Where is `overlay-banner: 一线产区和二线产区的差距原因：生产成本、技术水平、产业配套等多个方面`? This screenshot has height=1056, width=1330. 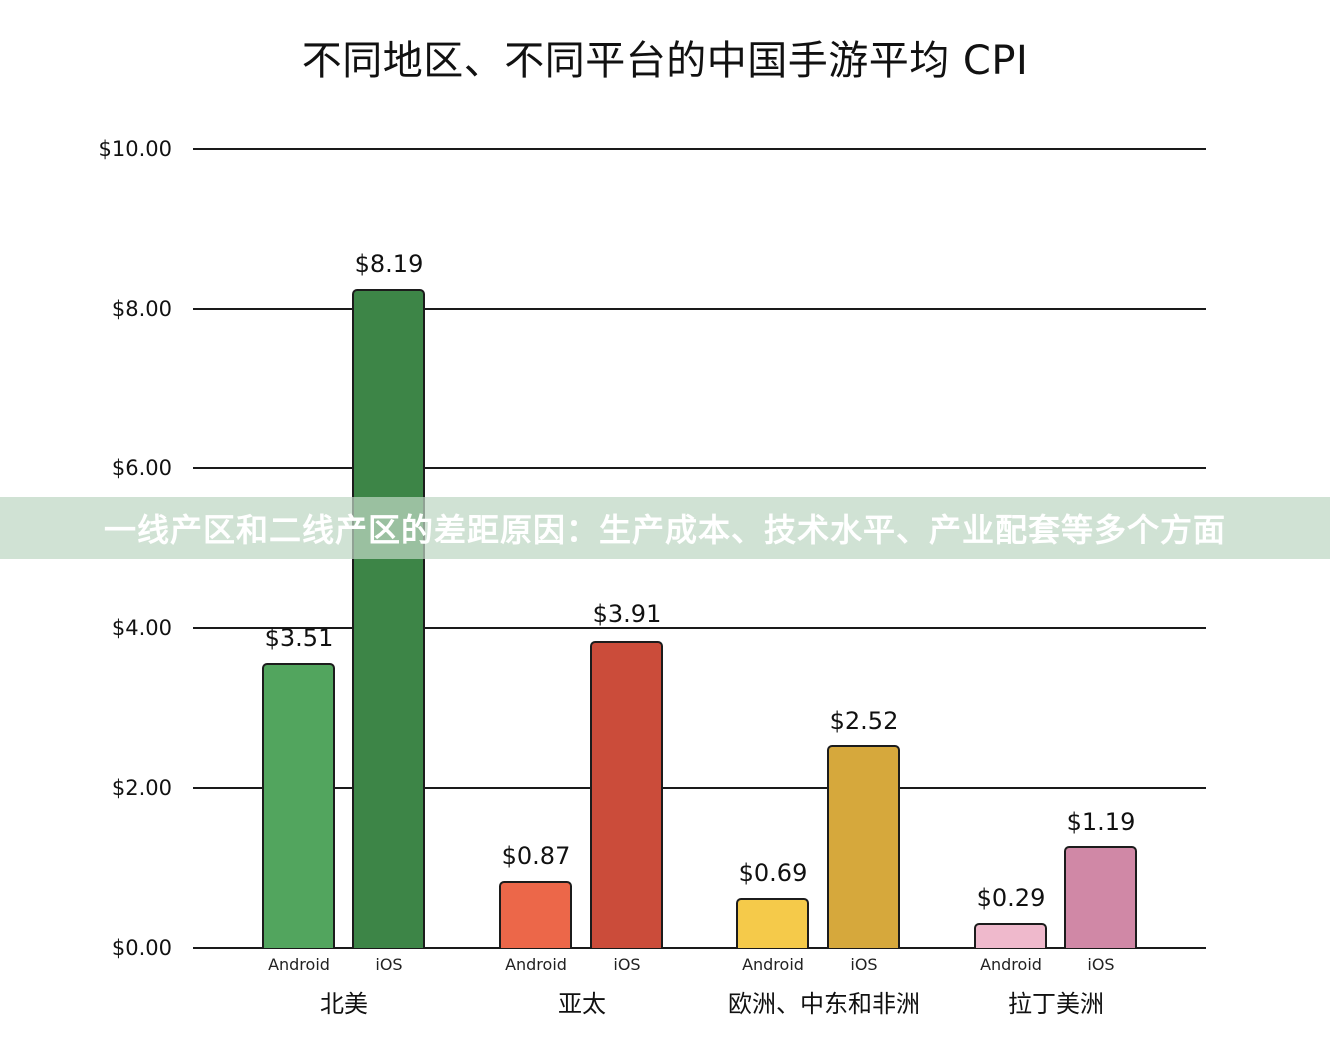
overlay-banner: 一线产区和二线产区的差距原因：生产成本、技术水平、产业配套等多个方面 is located at coordinates (665, 528).